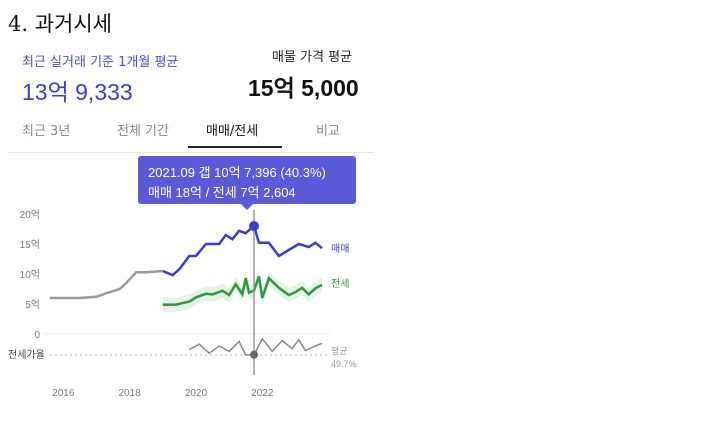 This screenshot has height=428, width=706. Describe the element at coordinates (254, 226) in the screenshot. I see `highlight-sale-point` at that location.